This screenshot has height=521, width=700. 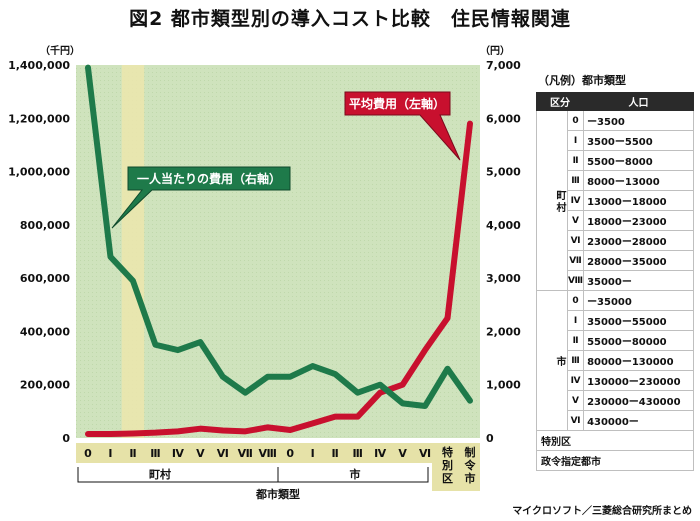 What do you see at coordinates (638, 400) in the screenshot?
I see `legend-range: 230000ー430000` at bounding box center [638, 400].